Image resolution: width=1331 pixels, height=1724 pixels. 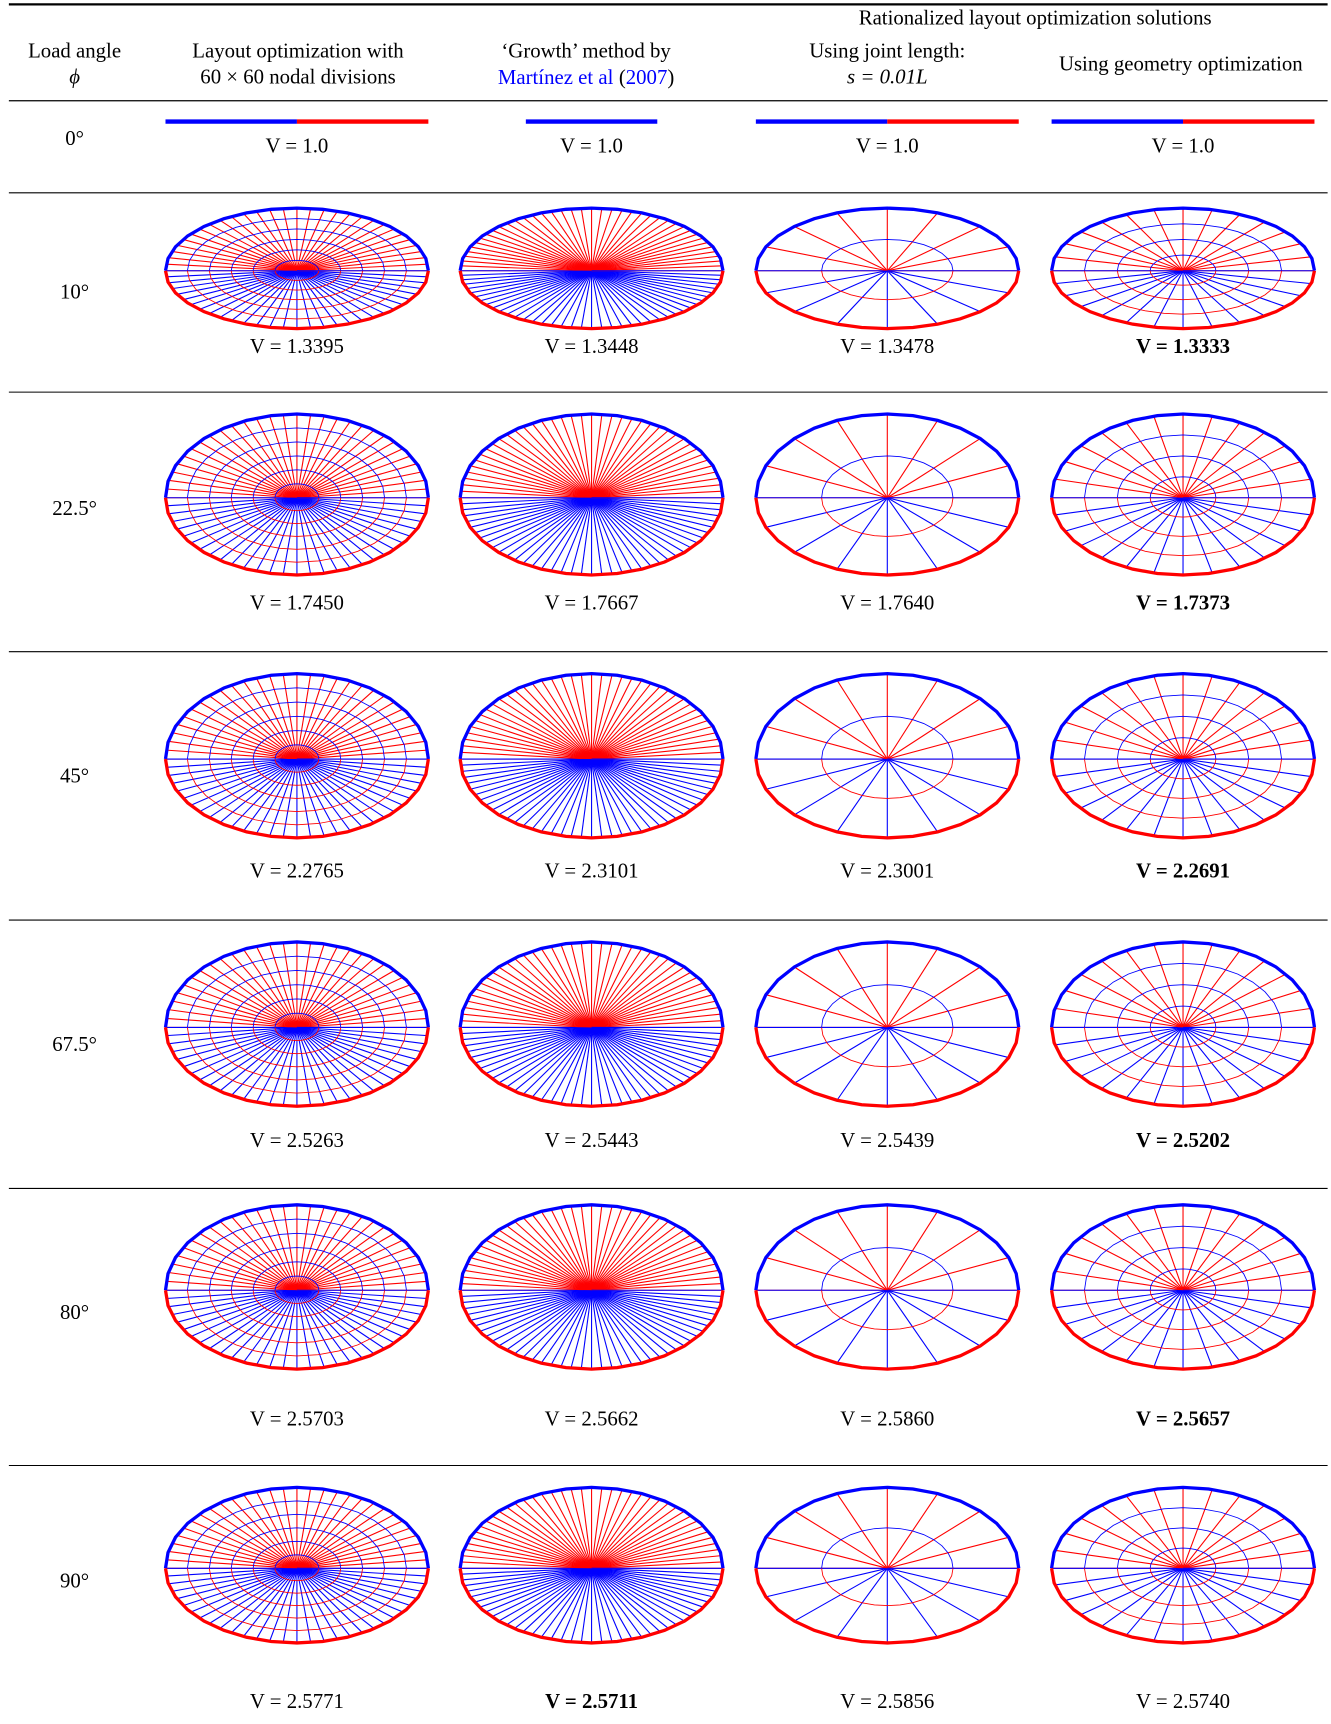 I want to click on volume-value: V = 1.7450, so click(x=297, y=602).